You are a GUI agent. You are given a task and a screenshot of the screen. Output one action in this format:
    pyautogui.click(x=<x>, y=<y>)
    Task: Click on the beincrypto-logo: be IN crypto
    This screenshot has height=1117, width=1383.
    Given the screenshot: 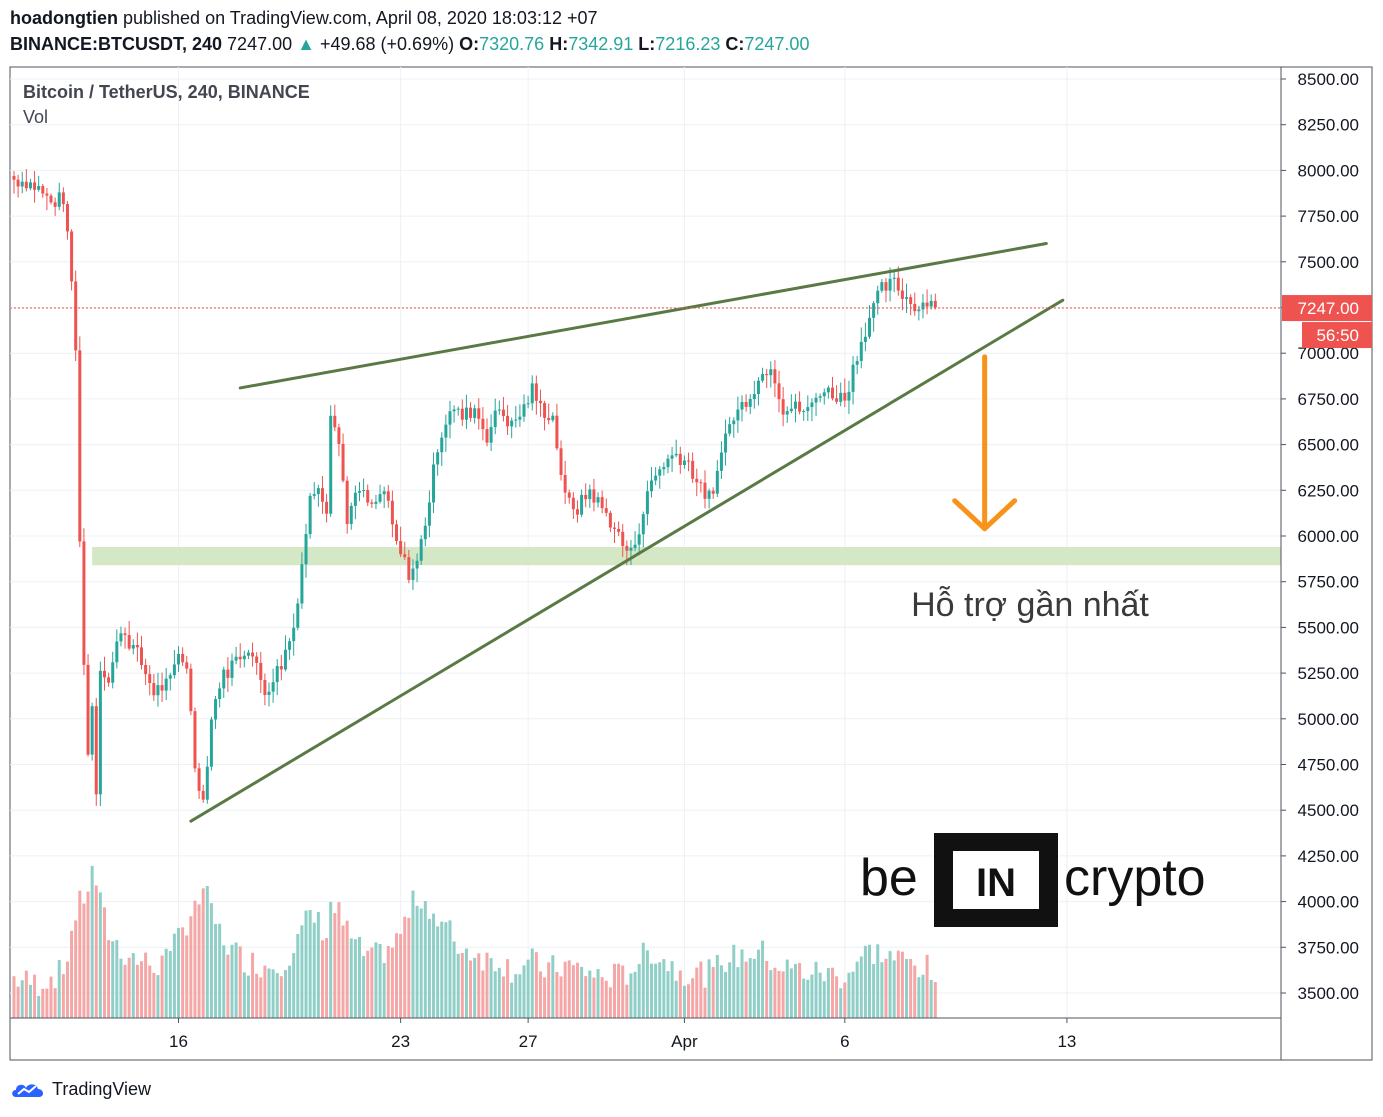 What is the action you would take?
    pyautogui.click(x=1033, y=880)
    